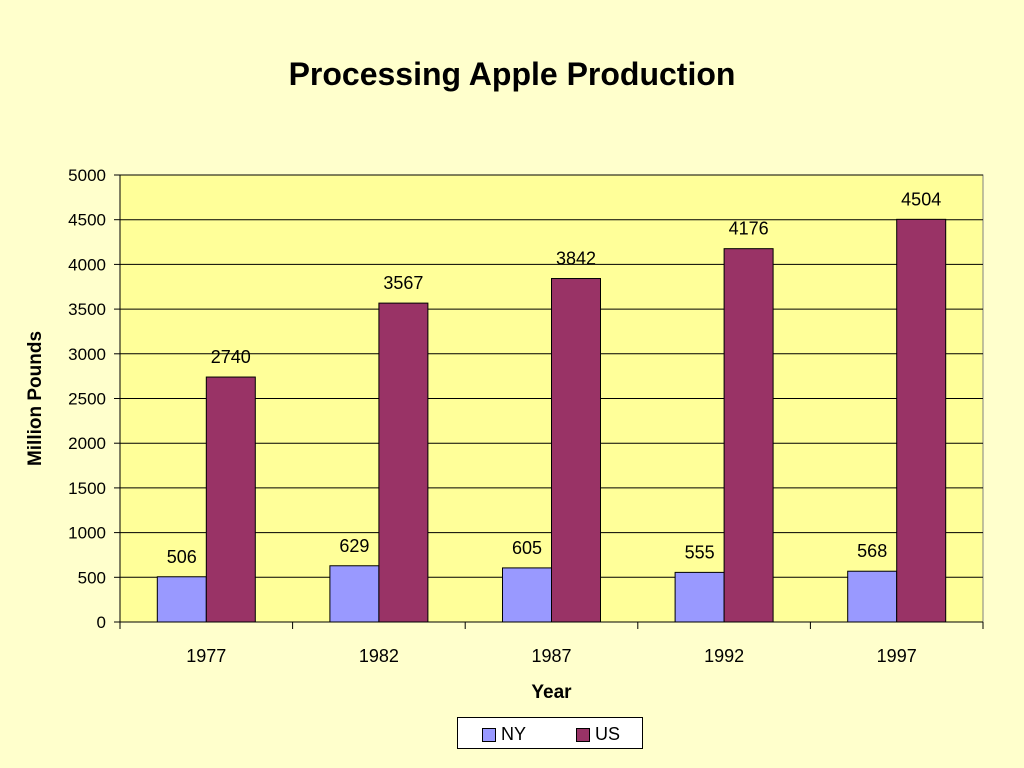  Describe the element at coordinates (551, 656) in the screenshot. I see `x-tick-label: 1987` at that location.